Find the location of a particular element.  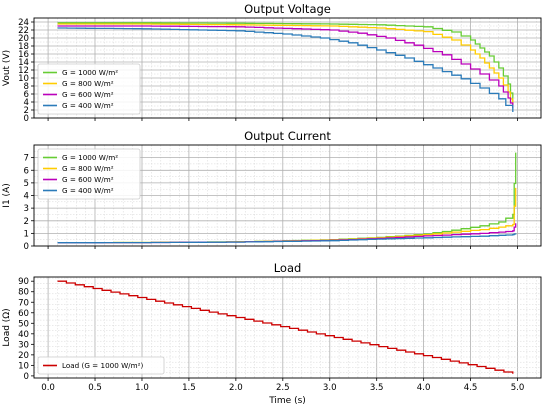

y-tick-label: 60 is located at coordinates (23, 314).